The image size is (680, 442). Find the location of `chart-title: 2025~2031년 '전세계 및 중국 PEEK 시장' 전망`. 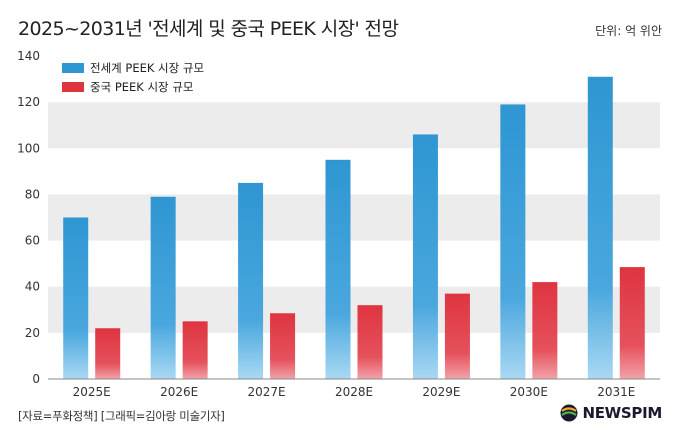

chart-title: 2025~2031년 '전세계 및 중국 PEEK 시장' 전망 is located at coordinates (208, 29).